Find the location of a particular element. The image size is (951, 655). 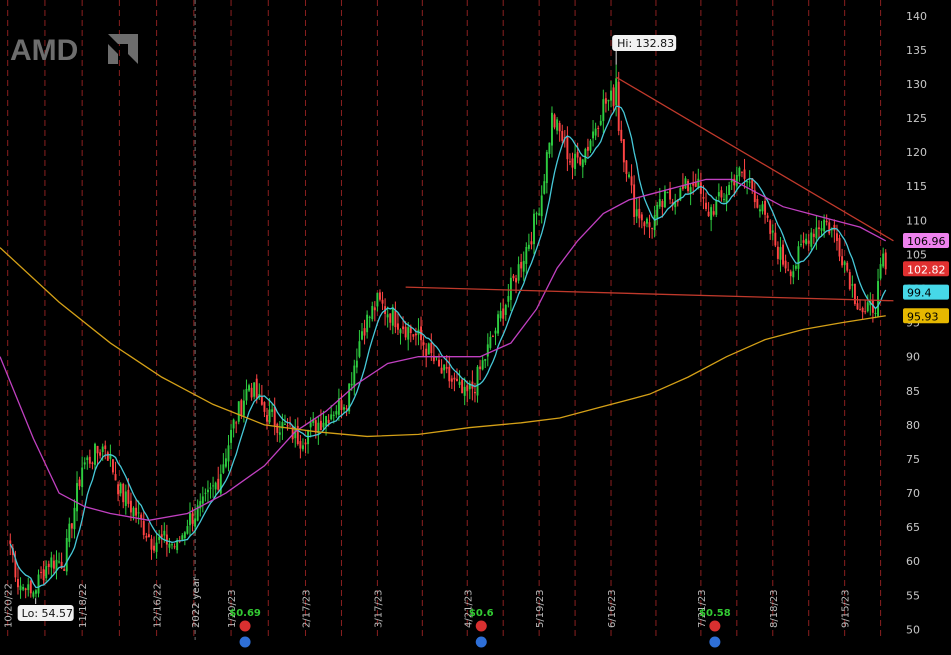

ticker-logo: AMD is located at coordinates (74, 50).